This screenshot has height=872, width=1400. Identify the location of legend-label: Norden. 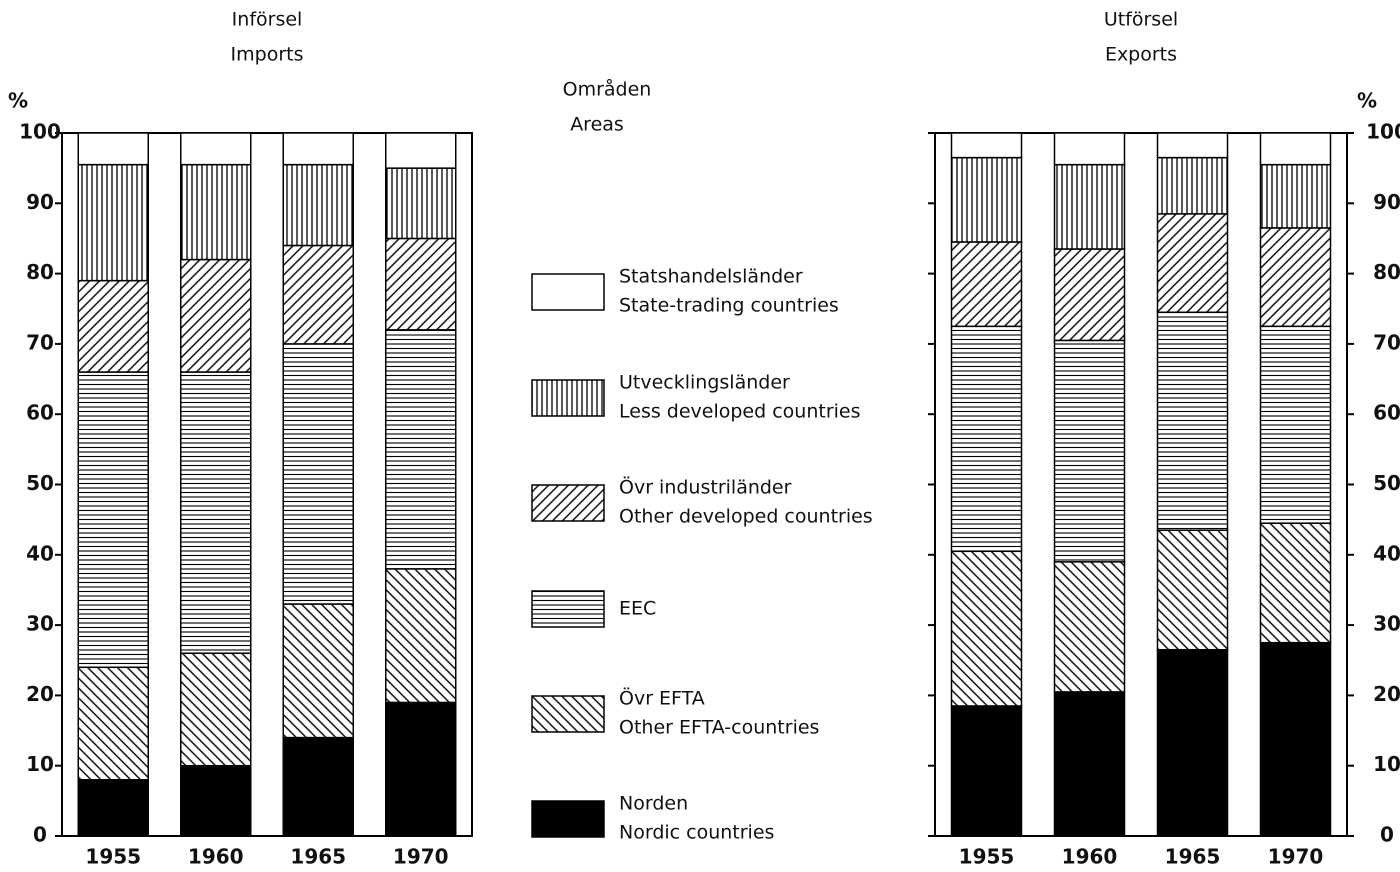
(653, 804).